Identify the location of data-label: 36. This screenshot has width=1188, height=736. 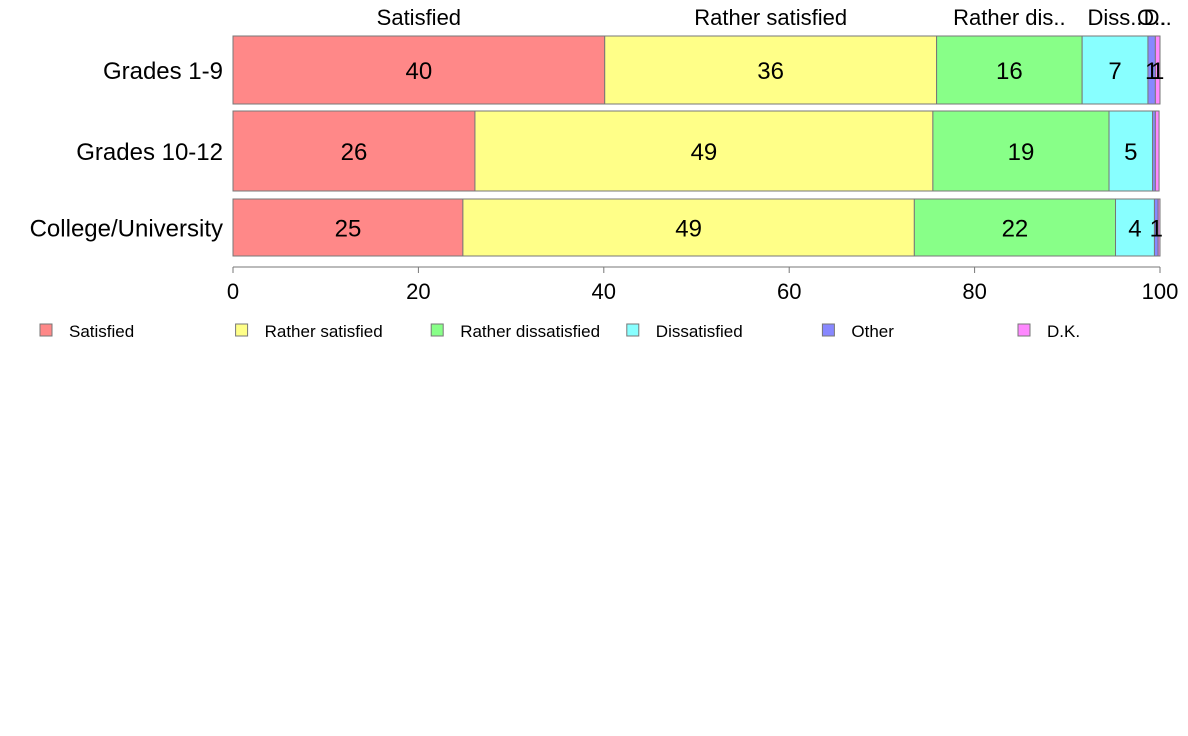
(770, 71).